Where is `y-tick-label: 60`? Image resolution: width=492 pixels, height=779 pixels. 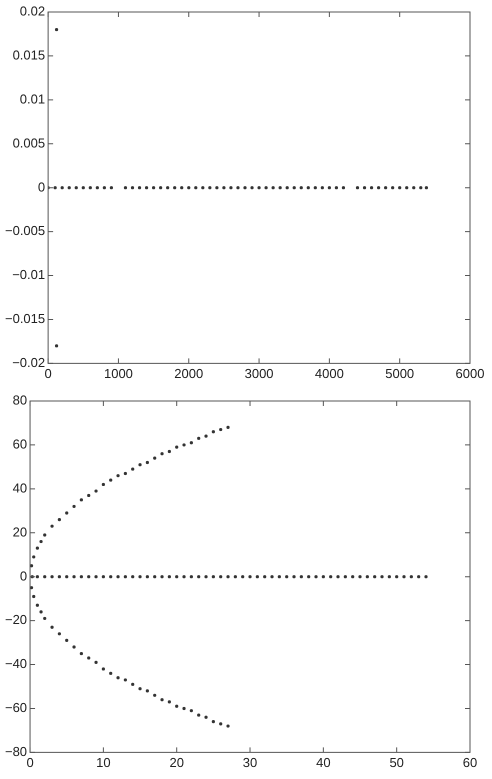
y-tick-label: 60 is located at coordinates (20, 444).